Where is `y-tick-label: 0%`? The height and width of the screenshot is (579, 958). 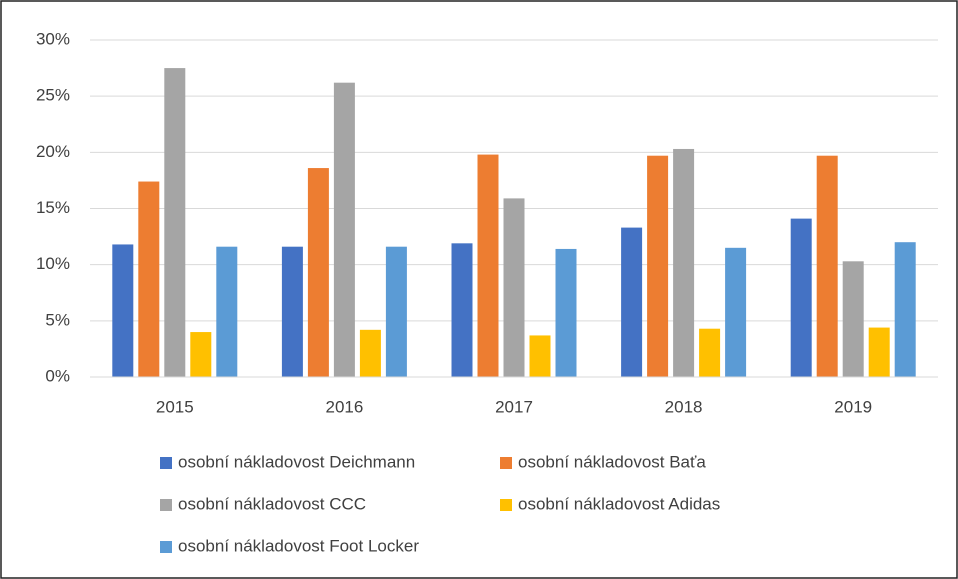
y-tick-label: 0% is located at coordinates (57, 375).